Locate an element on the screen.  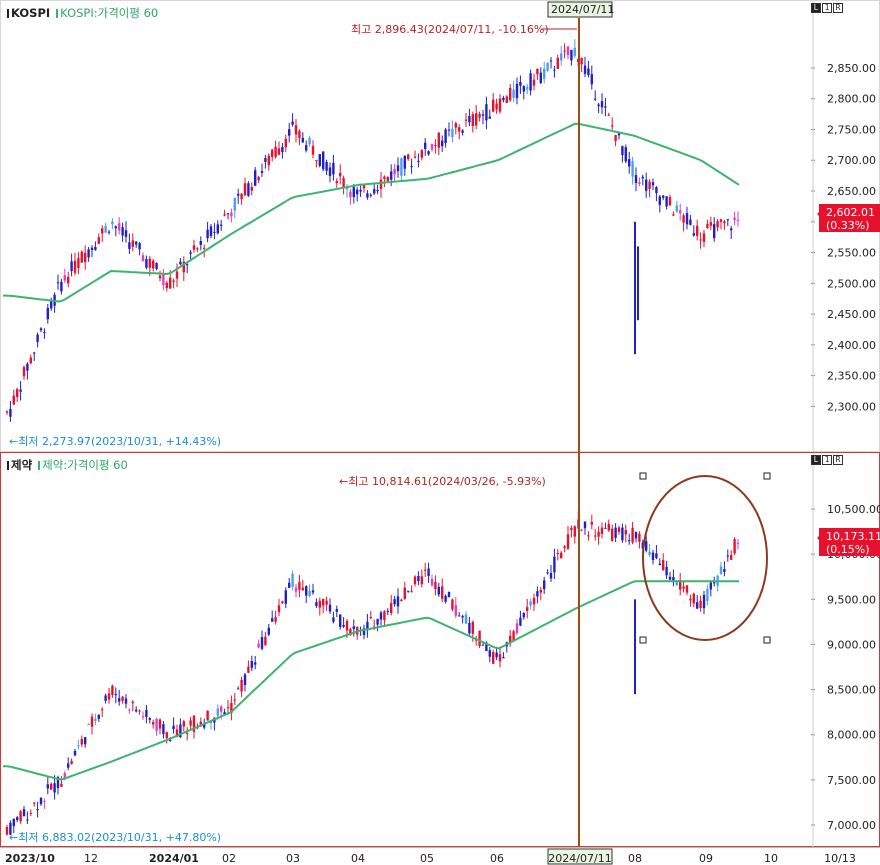
kospi-low-annotation: ←최저 2,273.97(2023/10/31, +14.43%) is located at coordinates (115, 441).